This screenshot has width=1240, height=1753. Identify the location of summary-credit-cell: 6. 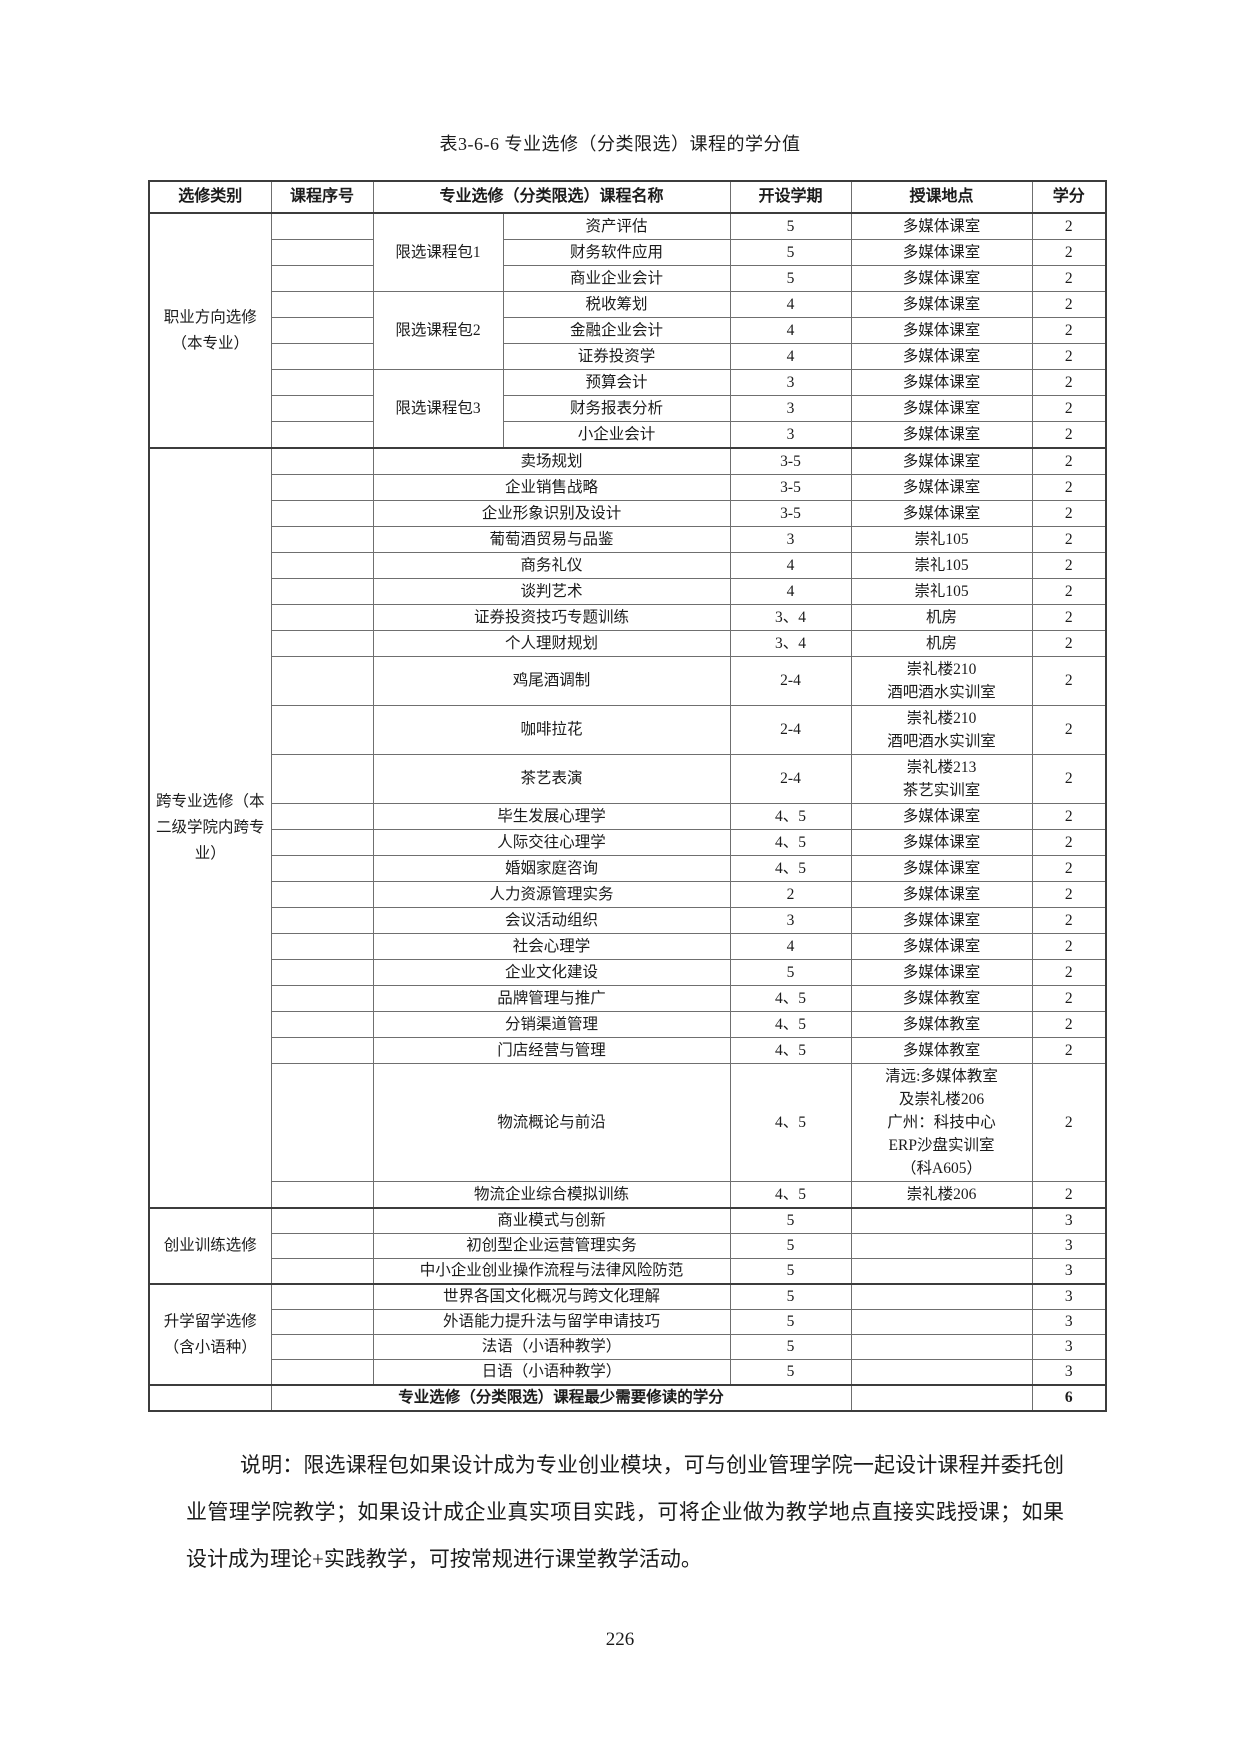
(1069, 1398).